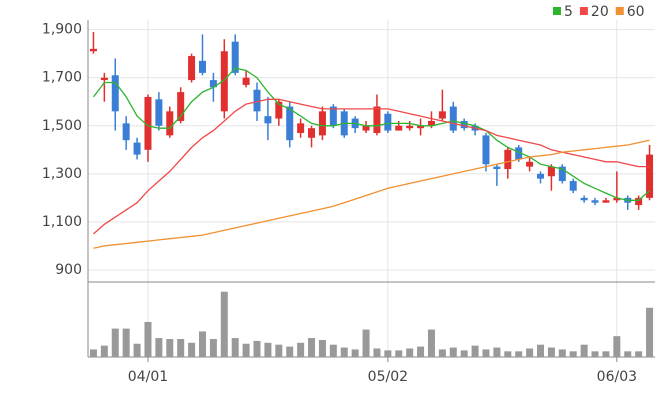 The height and width of the screenshot is (408, 658). Describe the element at coordinates (617, 377) in the screenshot. I see `x-tick-label: 06/03` at that location.